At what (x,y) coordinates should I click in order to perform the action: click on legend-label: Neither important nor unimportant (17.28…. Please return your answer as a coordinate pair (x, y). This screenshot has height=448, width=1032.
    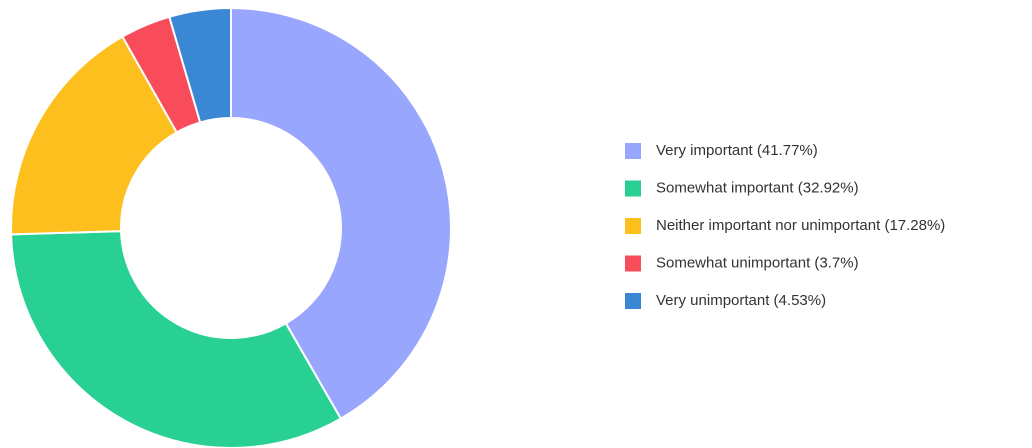
    Looking at the image, I should click on (800, 225).